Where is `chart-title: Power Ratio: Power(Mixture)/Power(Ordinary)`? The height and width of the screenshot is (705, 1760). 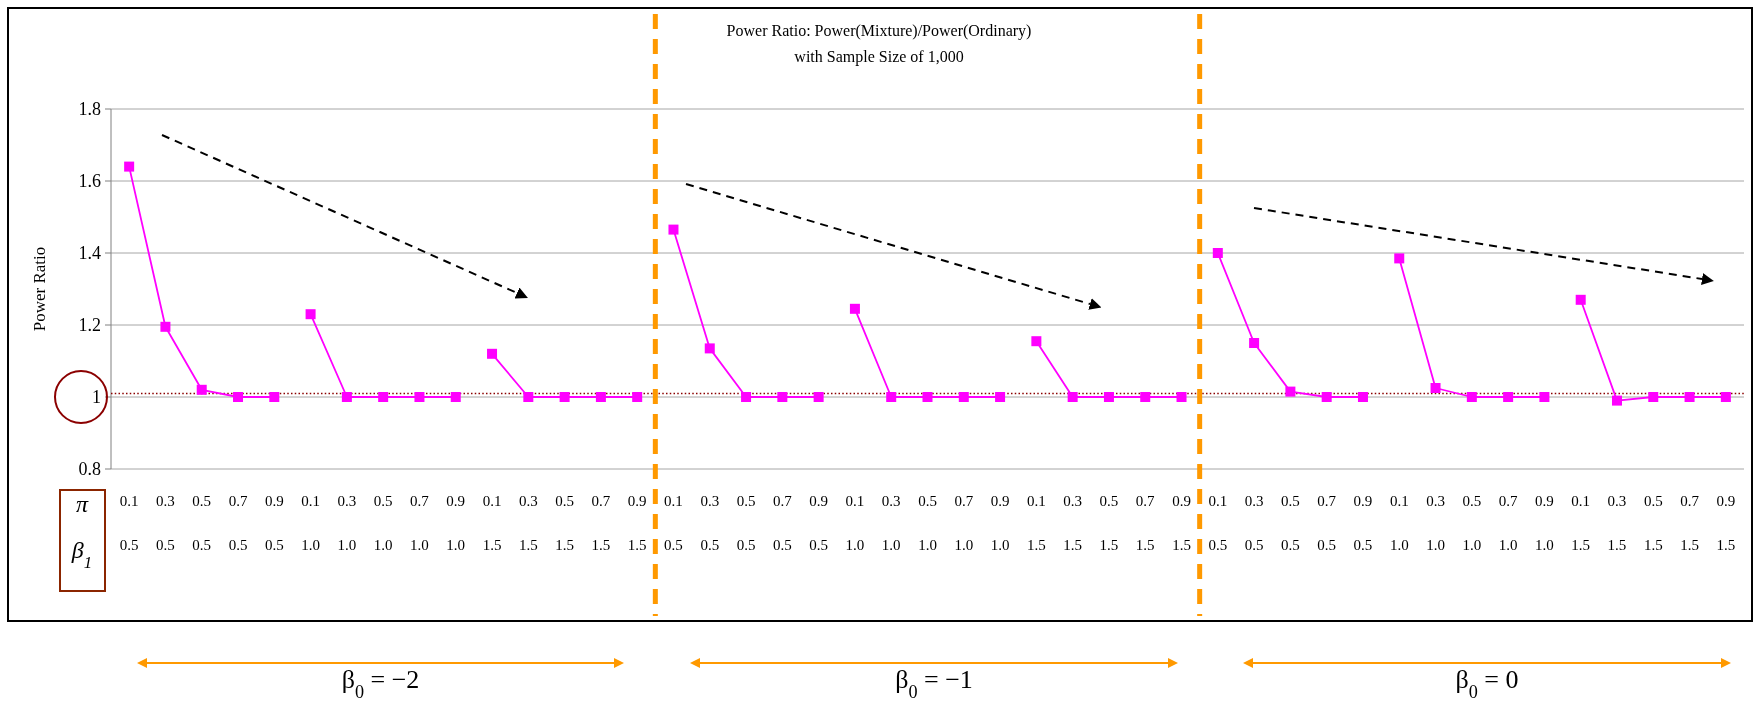
chart-title: Power Ratio: Power(Mixture)/Power(Ordinary) is located at coordinates (879, 31).